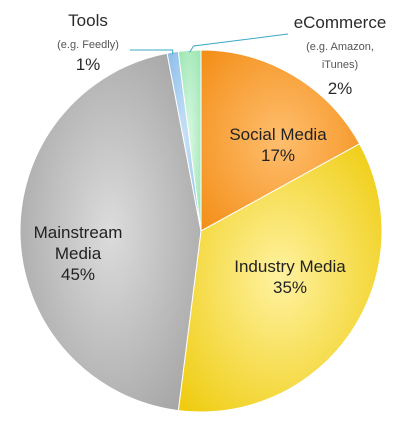 The image size is (400, 432). What do you see at coordinates (340, 65) in the screenshot?
I see `label-sub-ecommerce-2: iTunes)` at bounding box center [340, 65].